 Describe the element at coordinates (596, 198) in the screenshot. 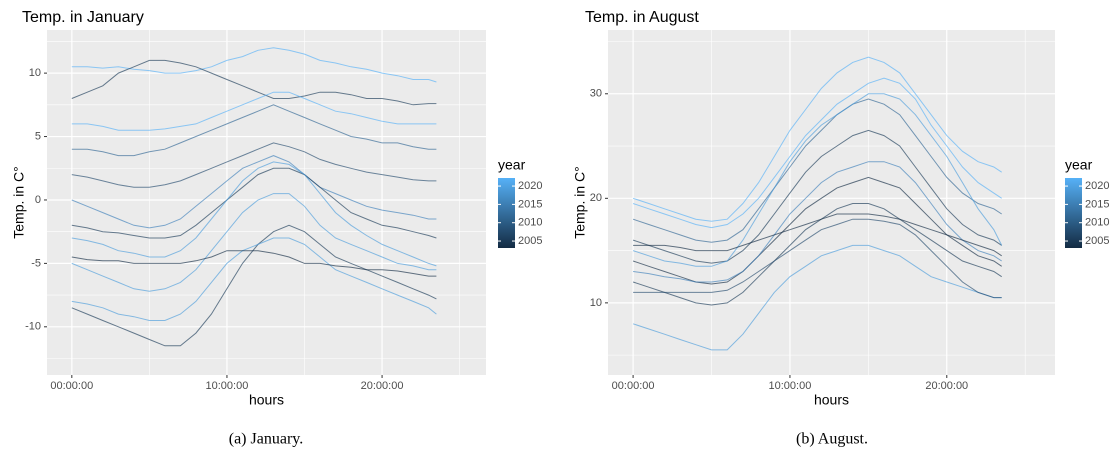

I see `y-tick-label: 20` at that location.